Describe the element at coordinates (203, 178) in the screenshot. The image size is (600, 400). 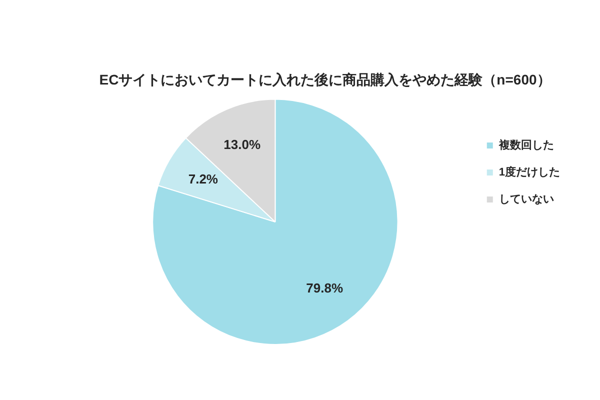
I see `data-label: 7.2%` at that location.